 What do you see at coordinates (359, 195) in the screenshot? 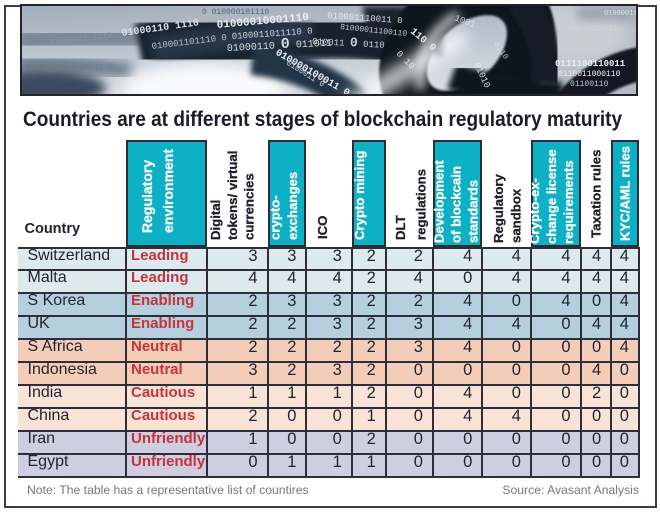
I see `svg-text: Crypto mining` at bounding box center [359, 195].